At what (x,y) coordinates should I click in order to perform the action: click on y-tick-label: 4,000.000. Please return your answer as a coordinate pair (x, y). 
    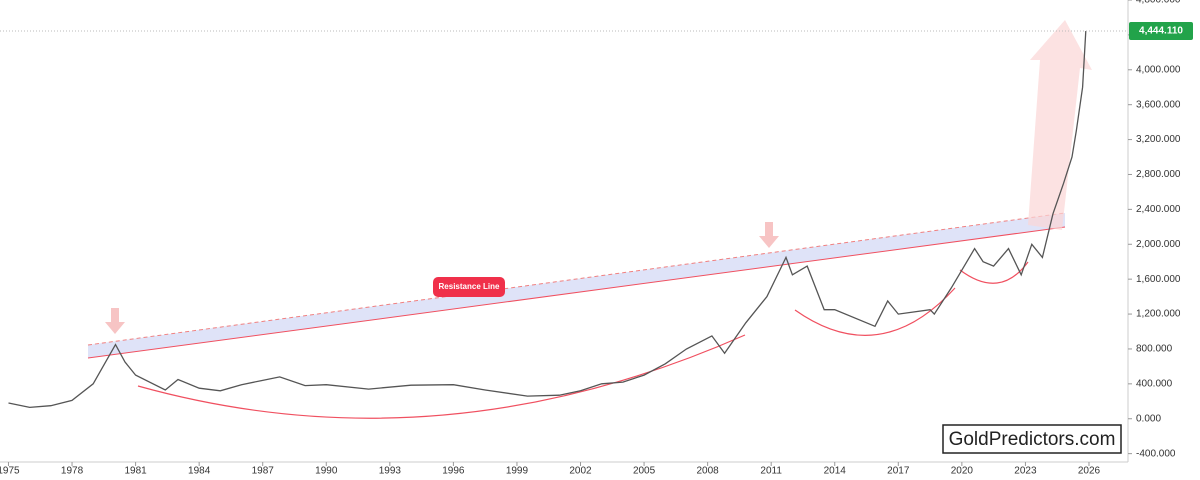
    Looking at the image, I should click on (1158, 69).